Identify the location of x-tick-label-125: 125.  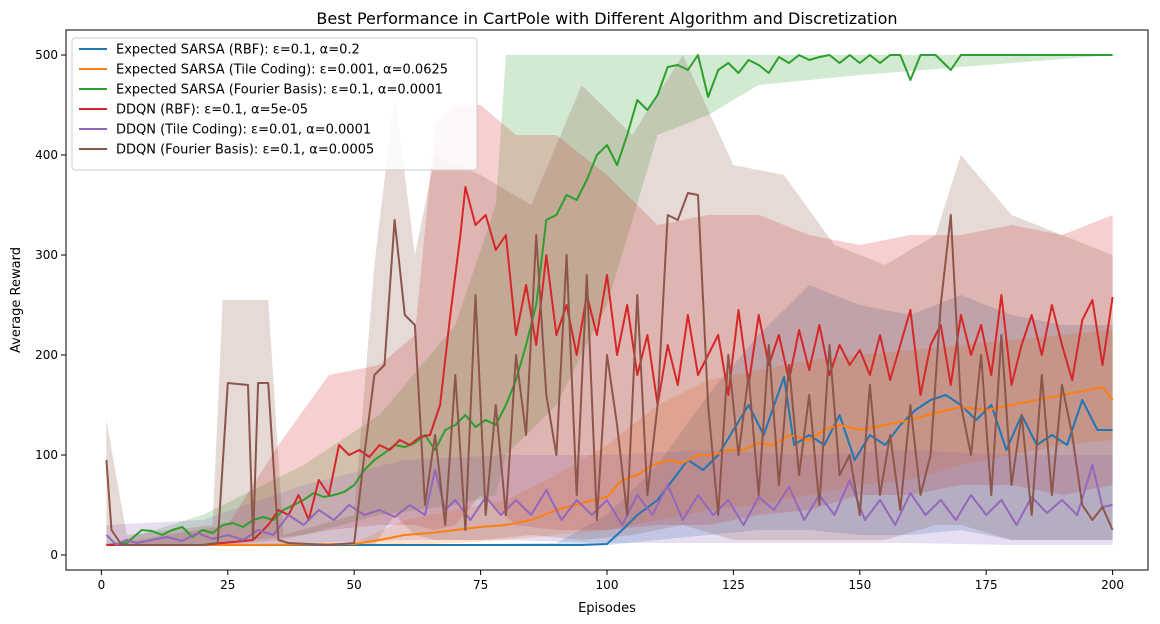
(733, 585).